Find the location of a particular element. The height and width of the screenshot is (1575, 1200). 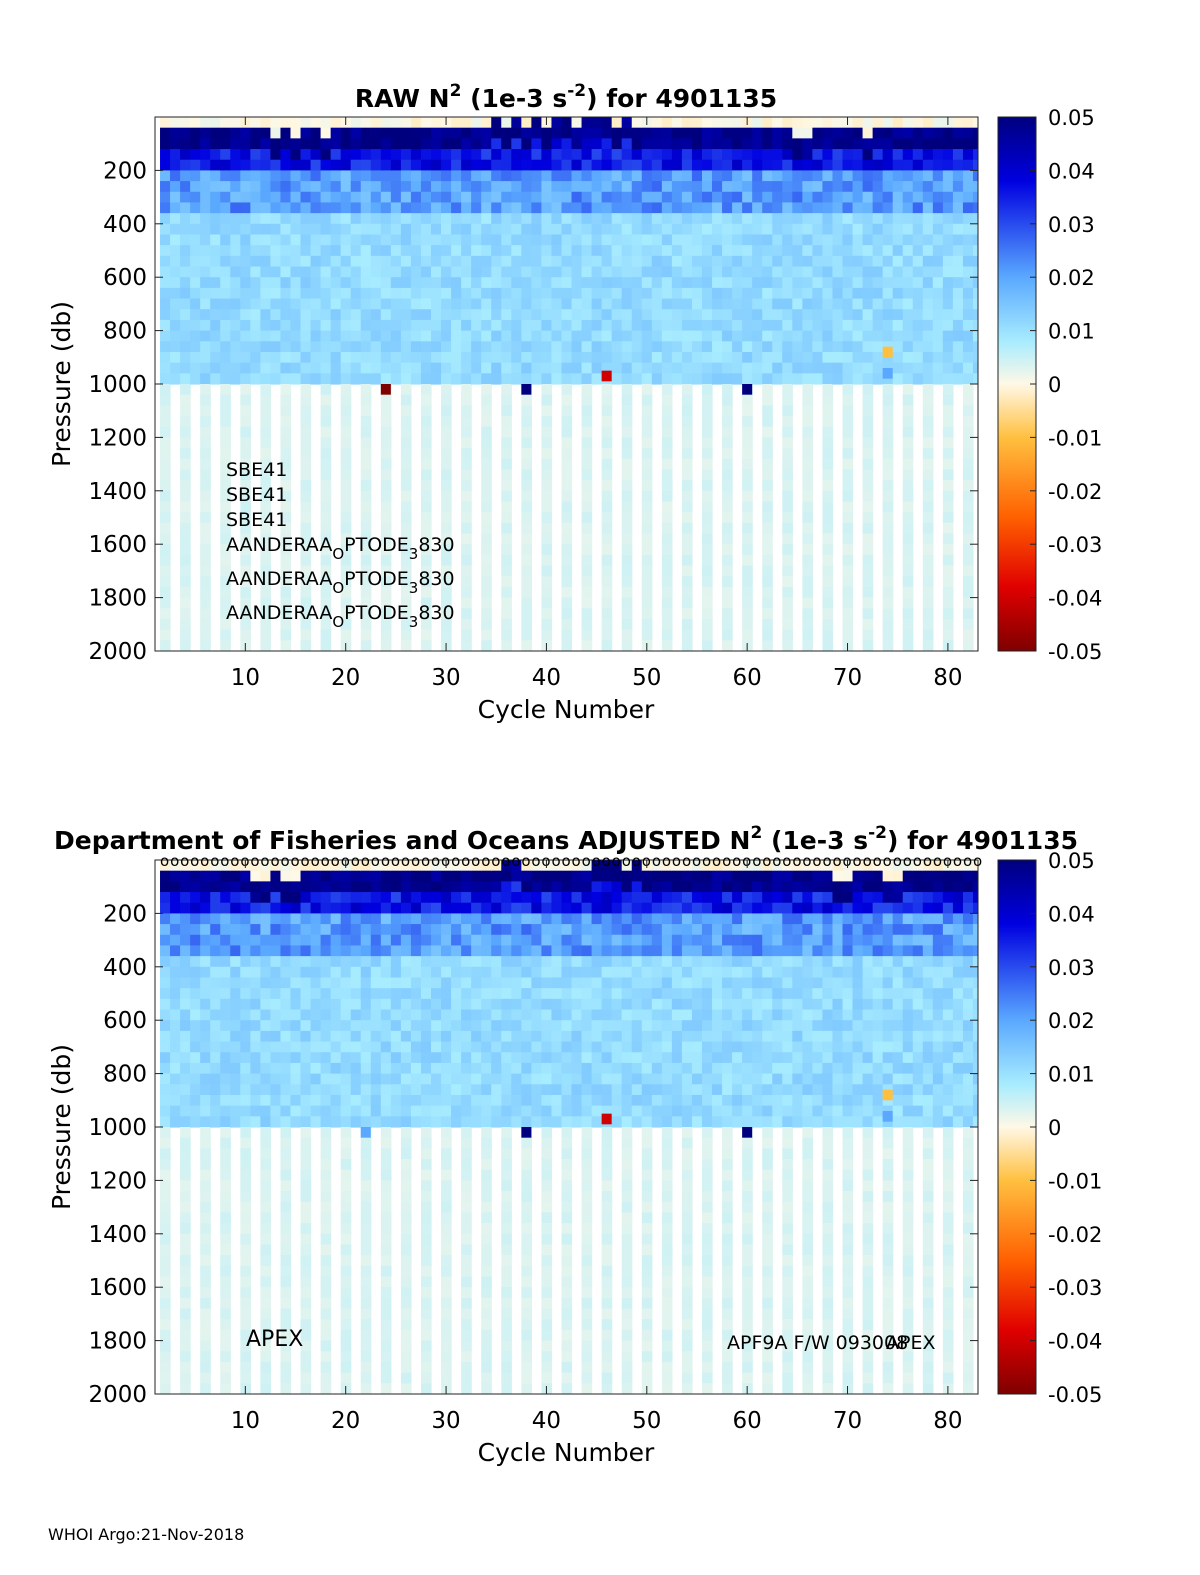

colorbar-tick-label: -0.03 is located at coordinates (1075, 545).